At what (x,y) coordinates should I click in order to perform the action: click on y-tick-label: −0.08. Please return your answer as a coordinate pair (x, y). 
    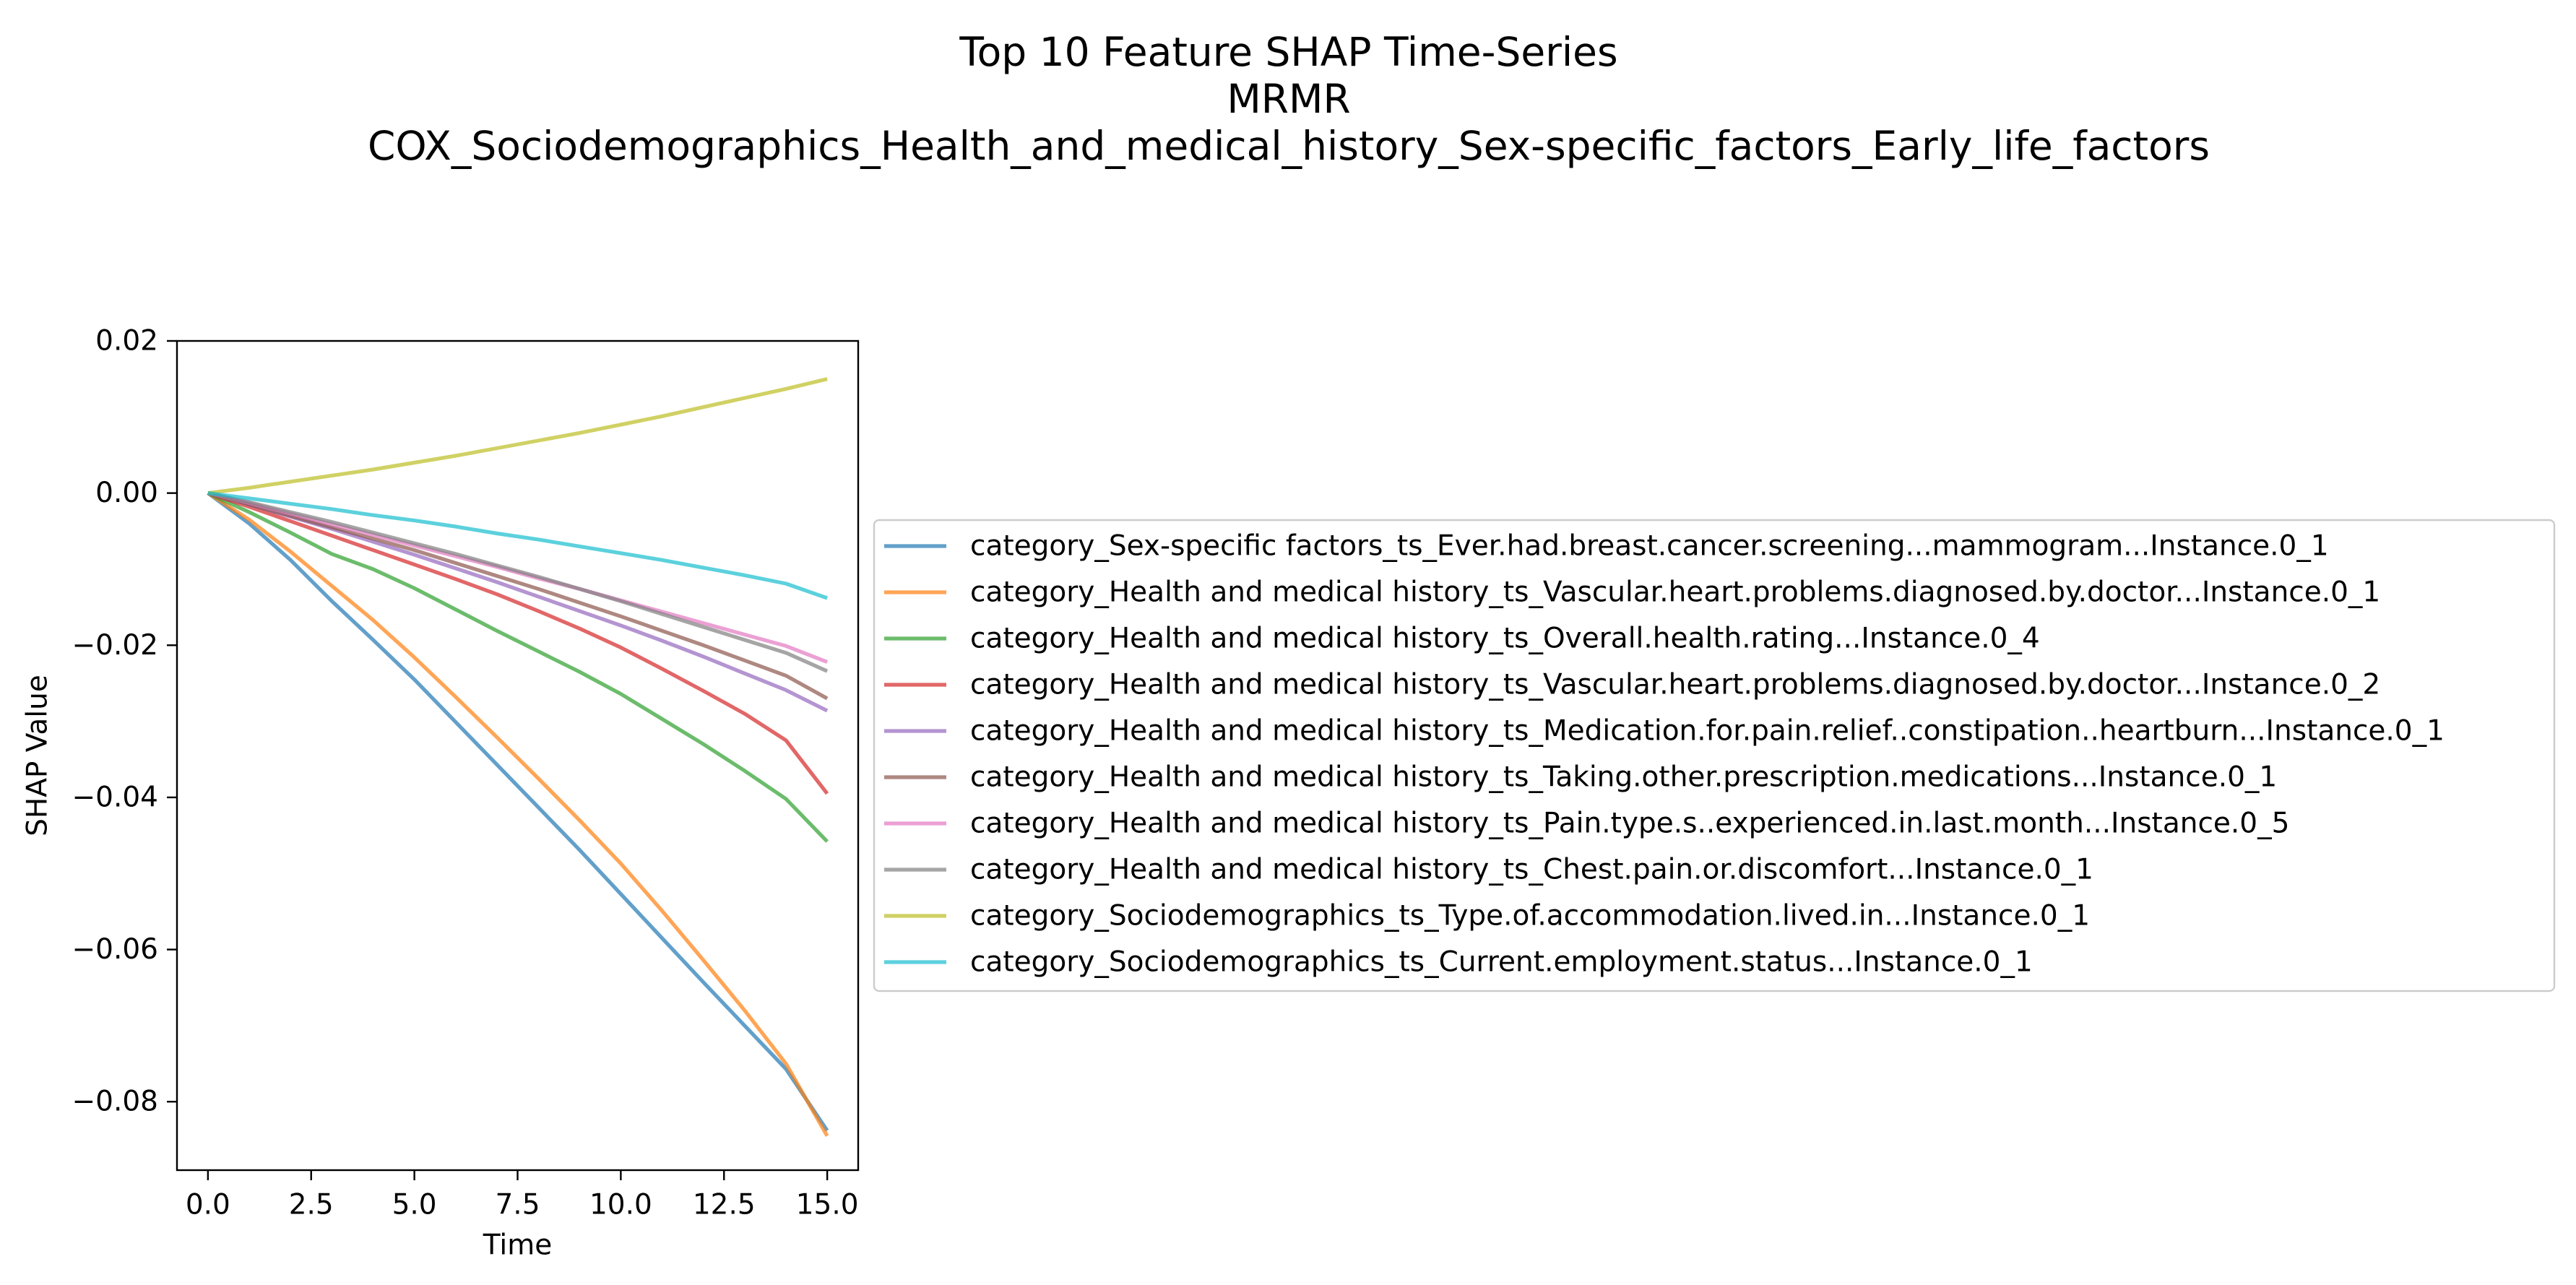
    Looking at the image, I should click on (115, 1102).